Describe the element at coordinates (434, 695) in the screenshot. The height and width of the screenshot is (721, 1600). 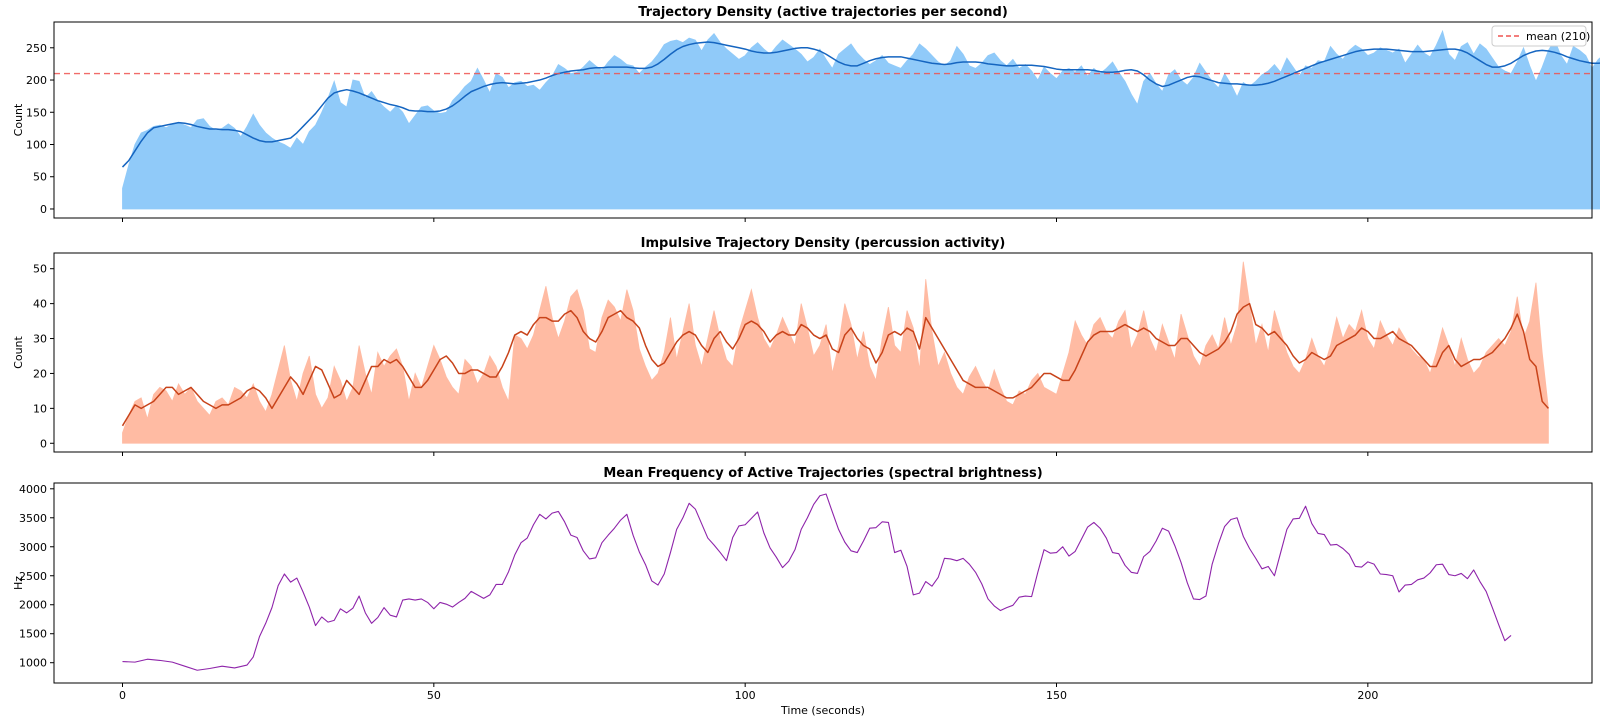
I see `x-tick-label: 50` at that location.